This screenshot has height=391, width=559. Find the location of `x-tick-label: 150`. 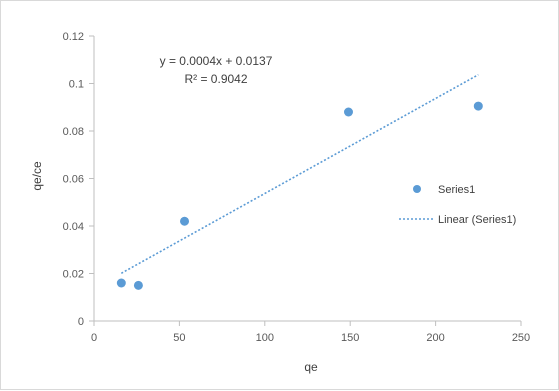

x-tick-label: 150 is located at coordinates (350, 338).